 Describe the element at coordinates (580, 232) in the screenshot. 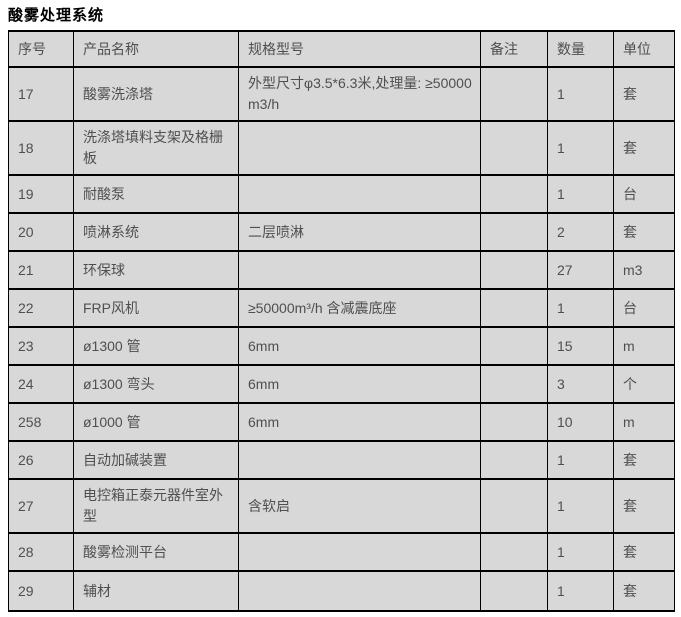

I see `cell-qty: 2` at that location.